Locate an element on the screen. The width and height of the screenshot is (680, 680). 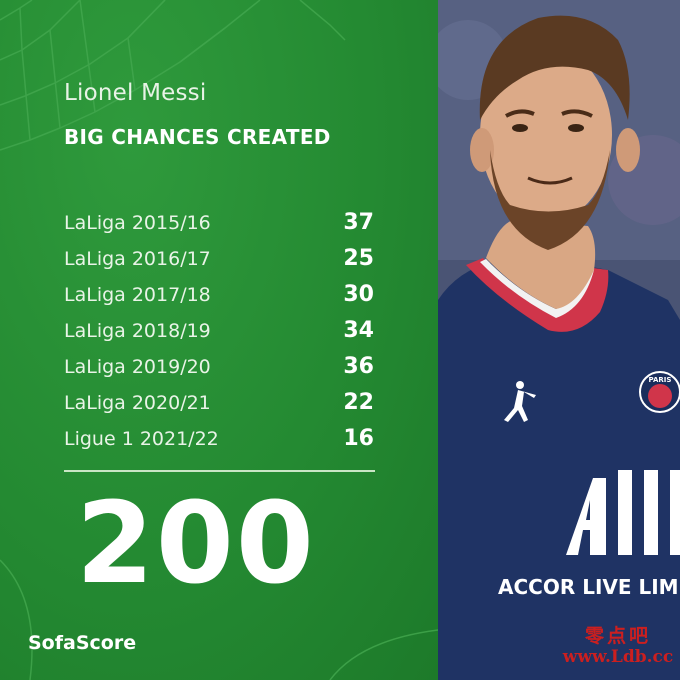
season-label: LaLiga 2020/21 is located at coordinates (137, 403).